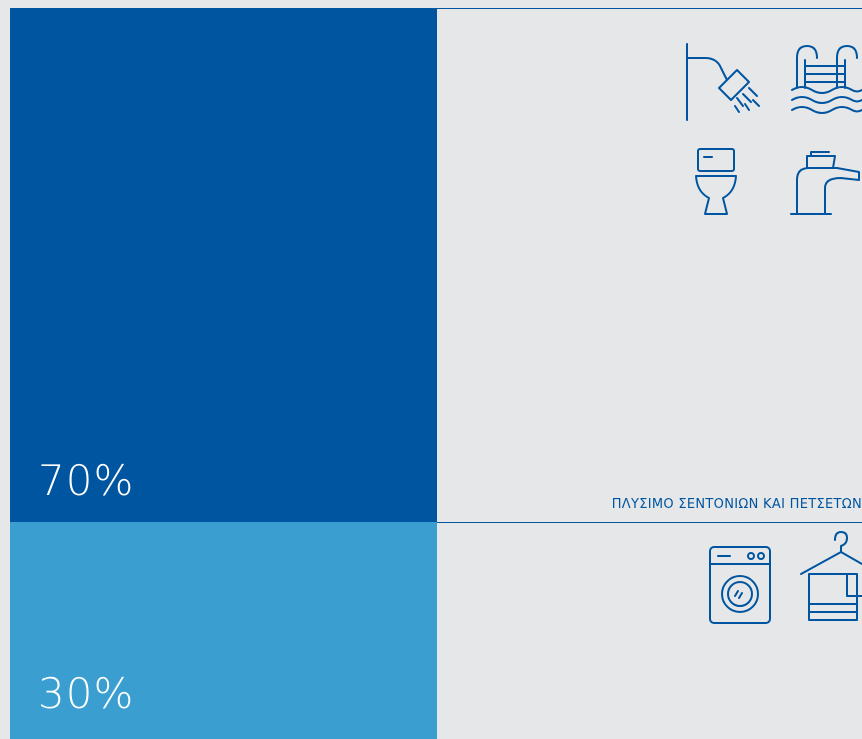  What do you see at coordinates (723, 82) in the screenshot?
I see `shower-icon` at bounding box center [723, 82].